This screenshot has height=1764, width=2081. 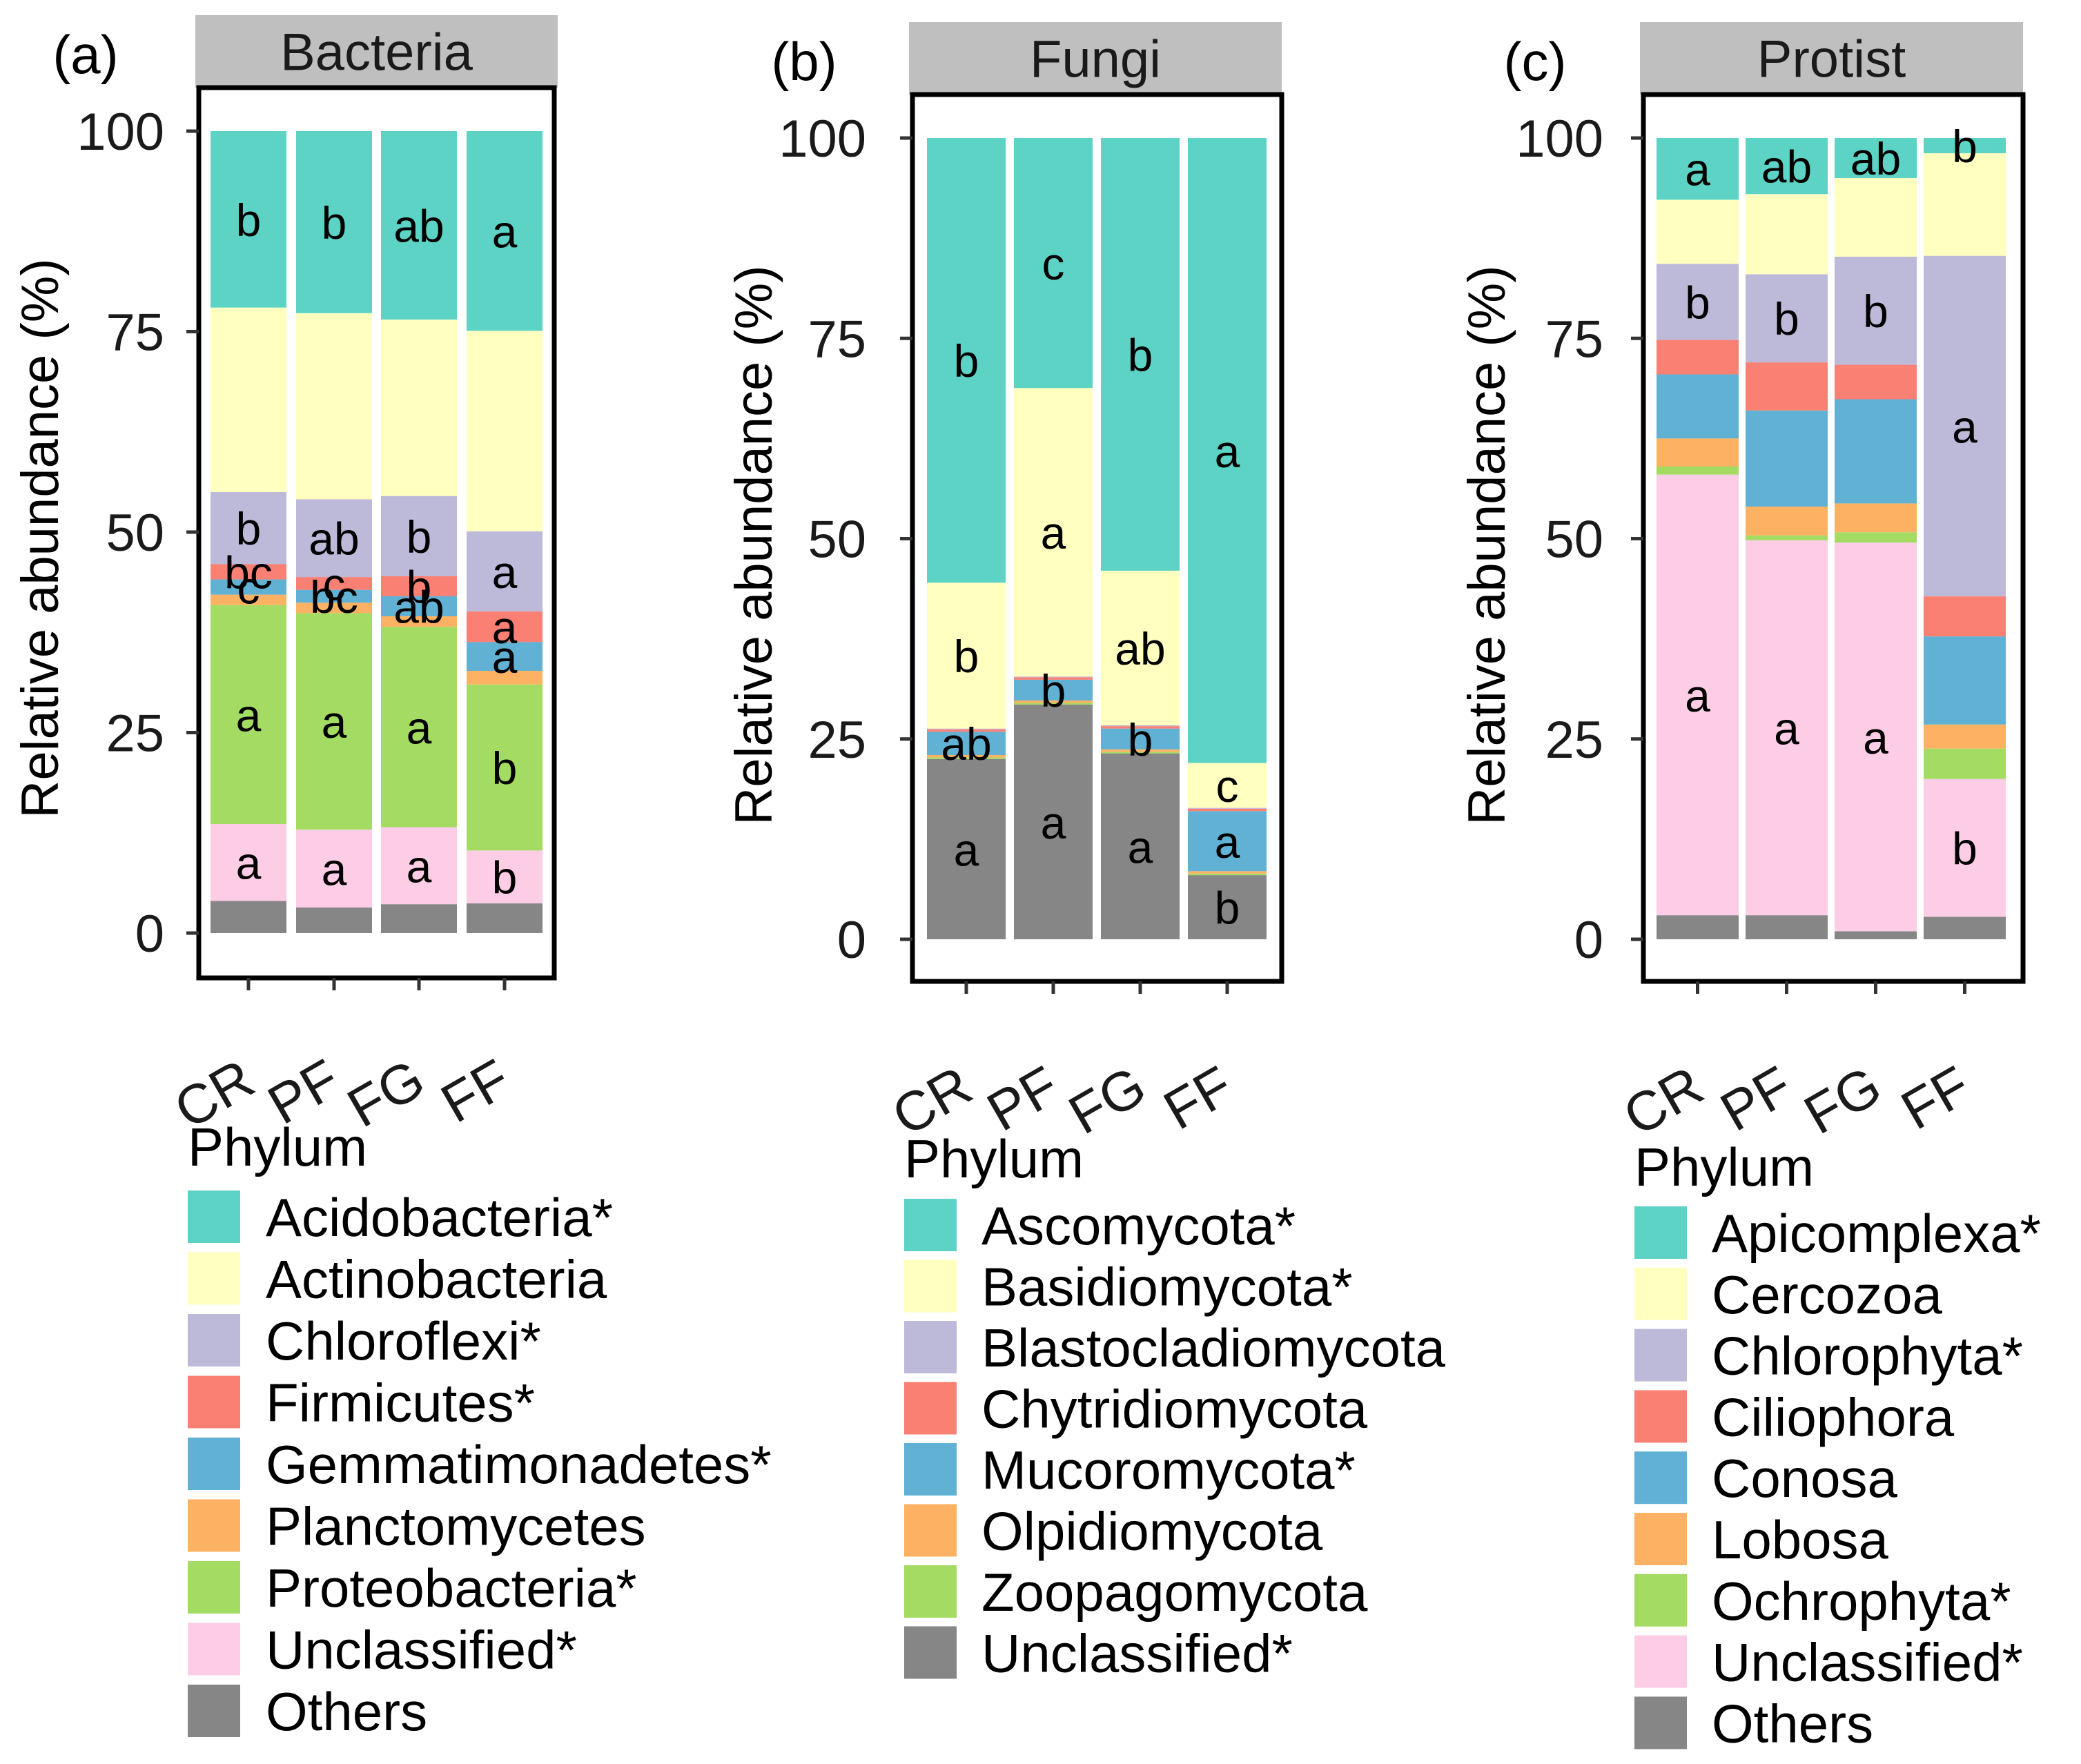 I want to click on legend-label: Ochrophyta*, so click(x=1861, y=1601).